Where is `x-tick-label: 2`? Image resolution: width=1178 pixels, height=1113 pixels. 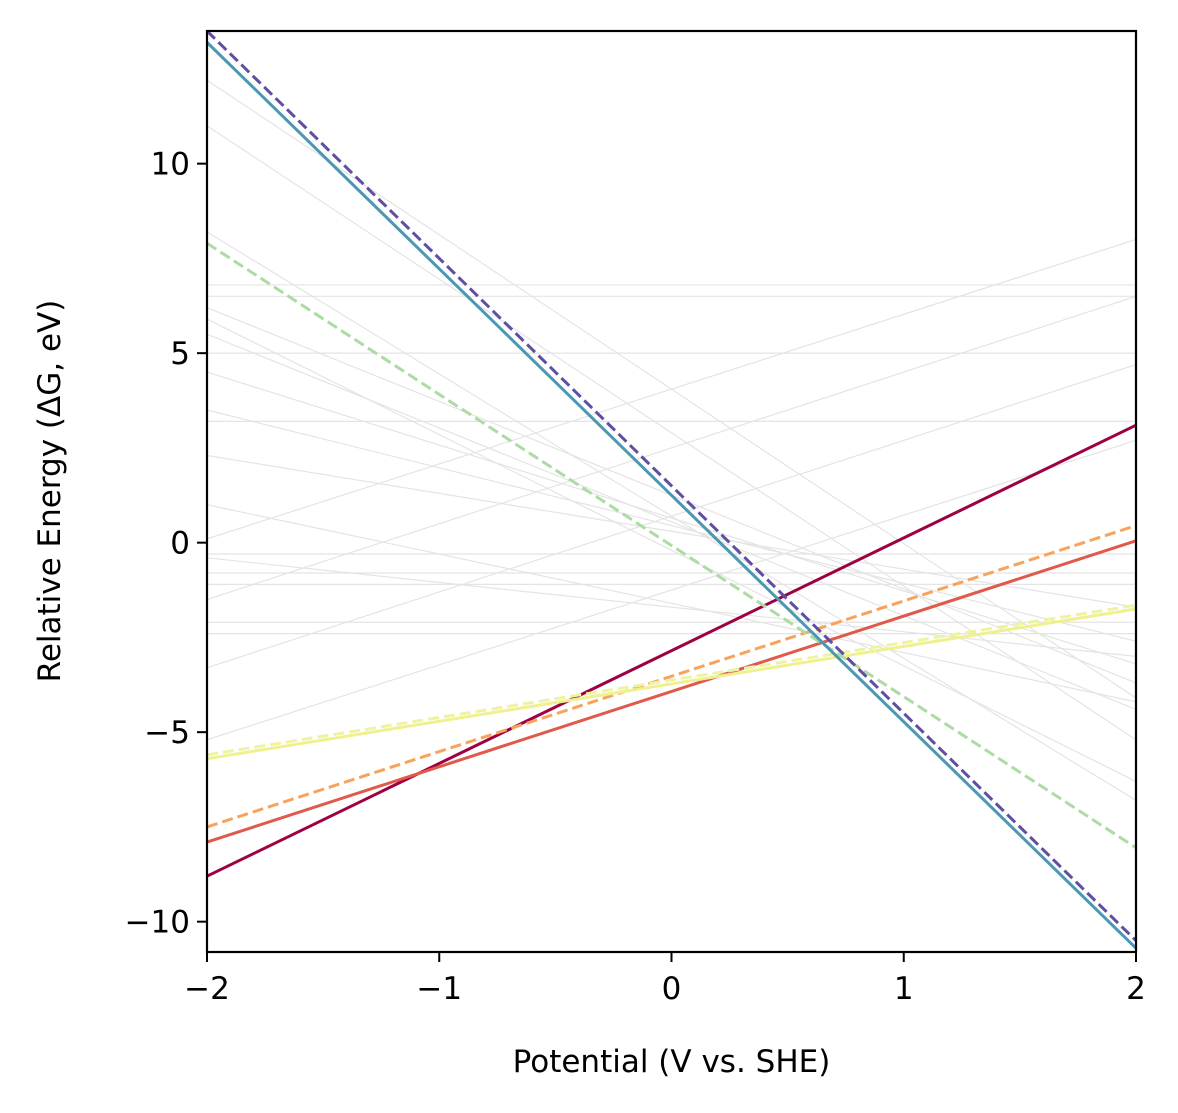 x-tick-label: 2 is located at coordinates (1136, 989).